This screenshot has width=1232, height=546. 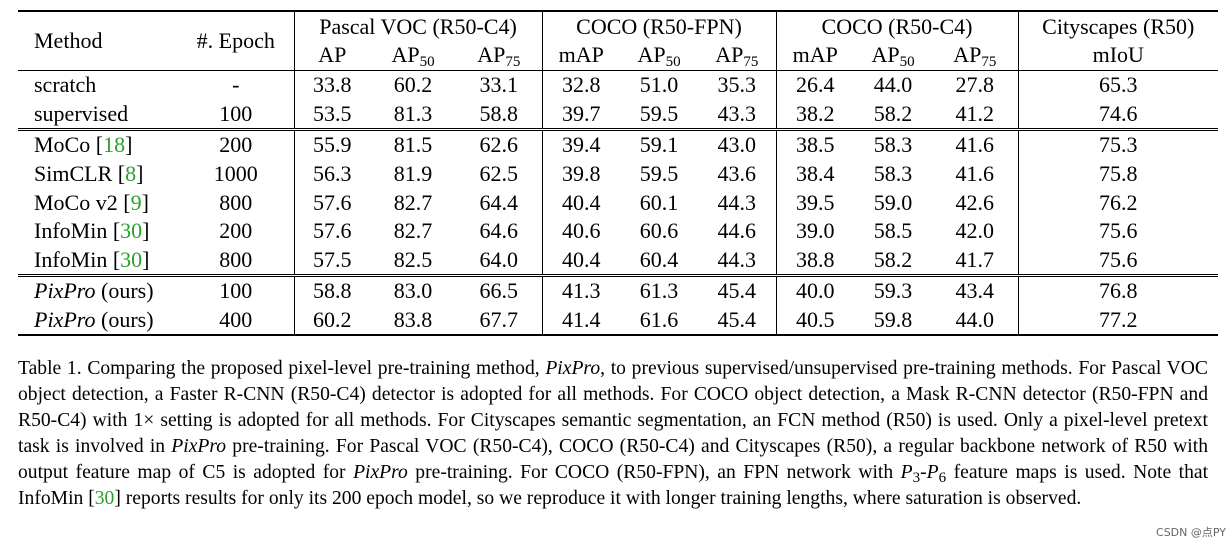 What do you see at coordinates (814, 202) in the screenshot?
I see `value-cell: 39.5` at bounding box center [814, 202].